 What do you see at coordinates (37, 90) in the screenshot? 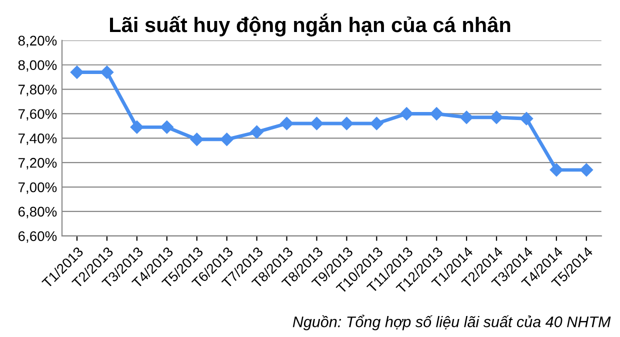
I see `y-tick-label: 7,80%` at bounding box center [37, 90].